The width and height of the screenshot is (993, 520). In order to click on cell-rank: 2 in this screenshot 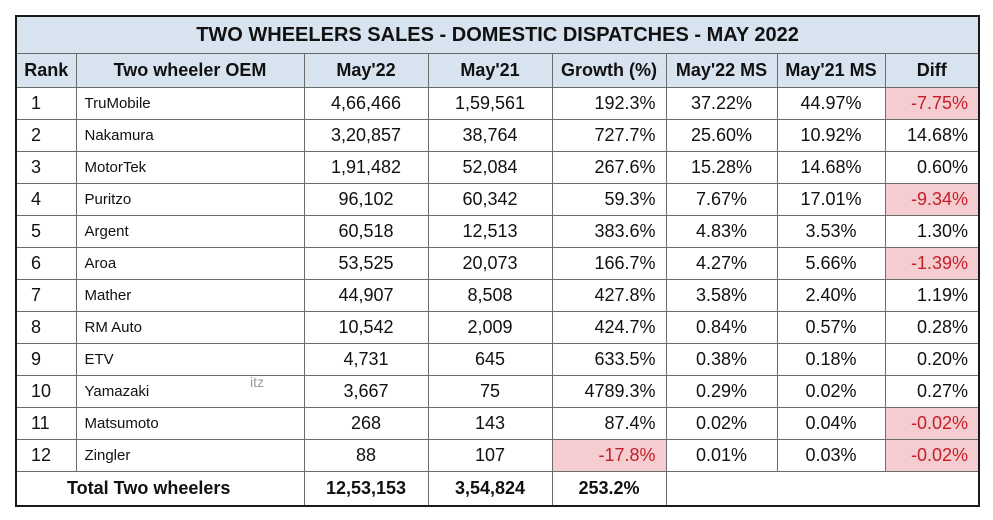, I will do `click(46, 135)`.